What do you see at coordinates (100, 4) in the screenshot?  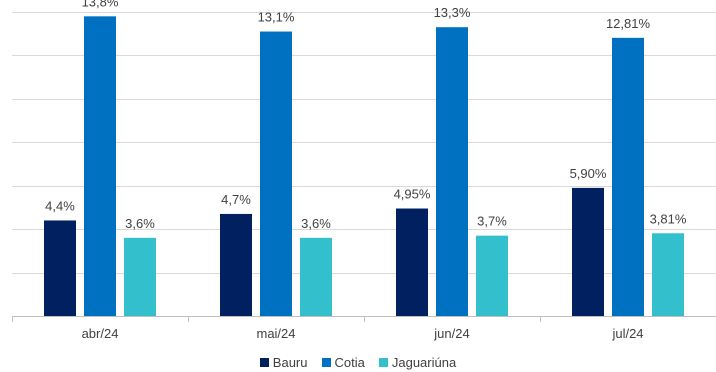 I see `data-label: 13,8%` at bounding box center [100, 4].